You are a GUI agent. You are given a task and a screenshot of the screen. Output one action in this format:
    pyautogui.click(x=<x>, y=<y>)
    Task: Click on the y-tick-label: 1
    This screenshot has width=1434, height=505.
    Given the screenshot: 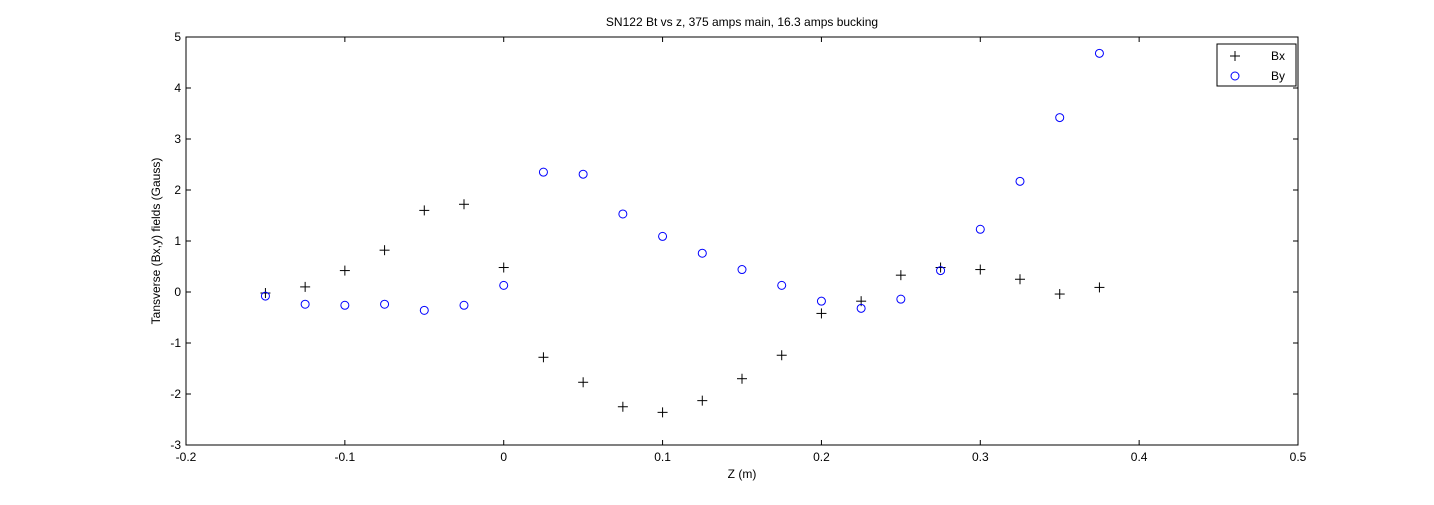 What is the action you would take?
    pyautogui.click(x=177, y=241)
    